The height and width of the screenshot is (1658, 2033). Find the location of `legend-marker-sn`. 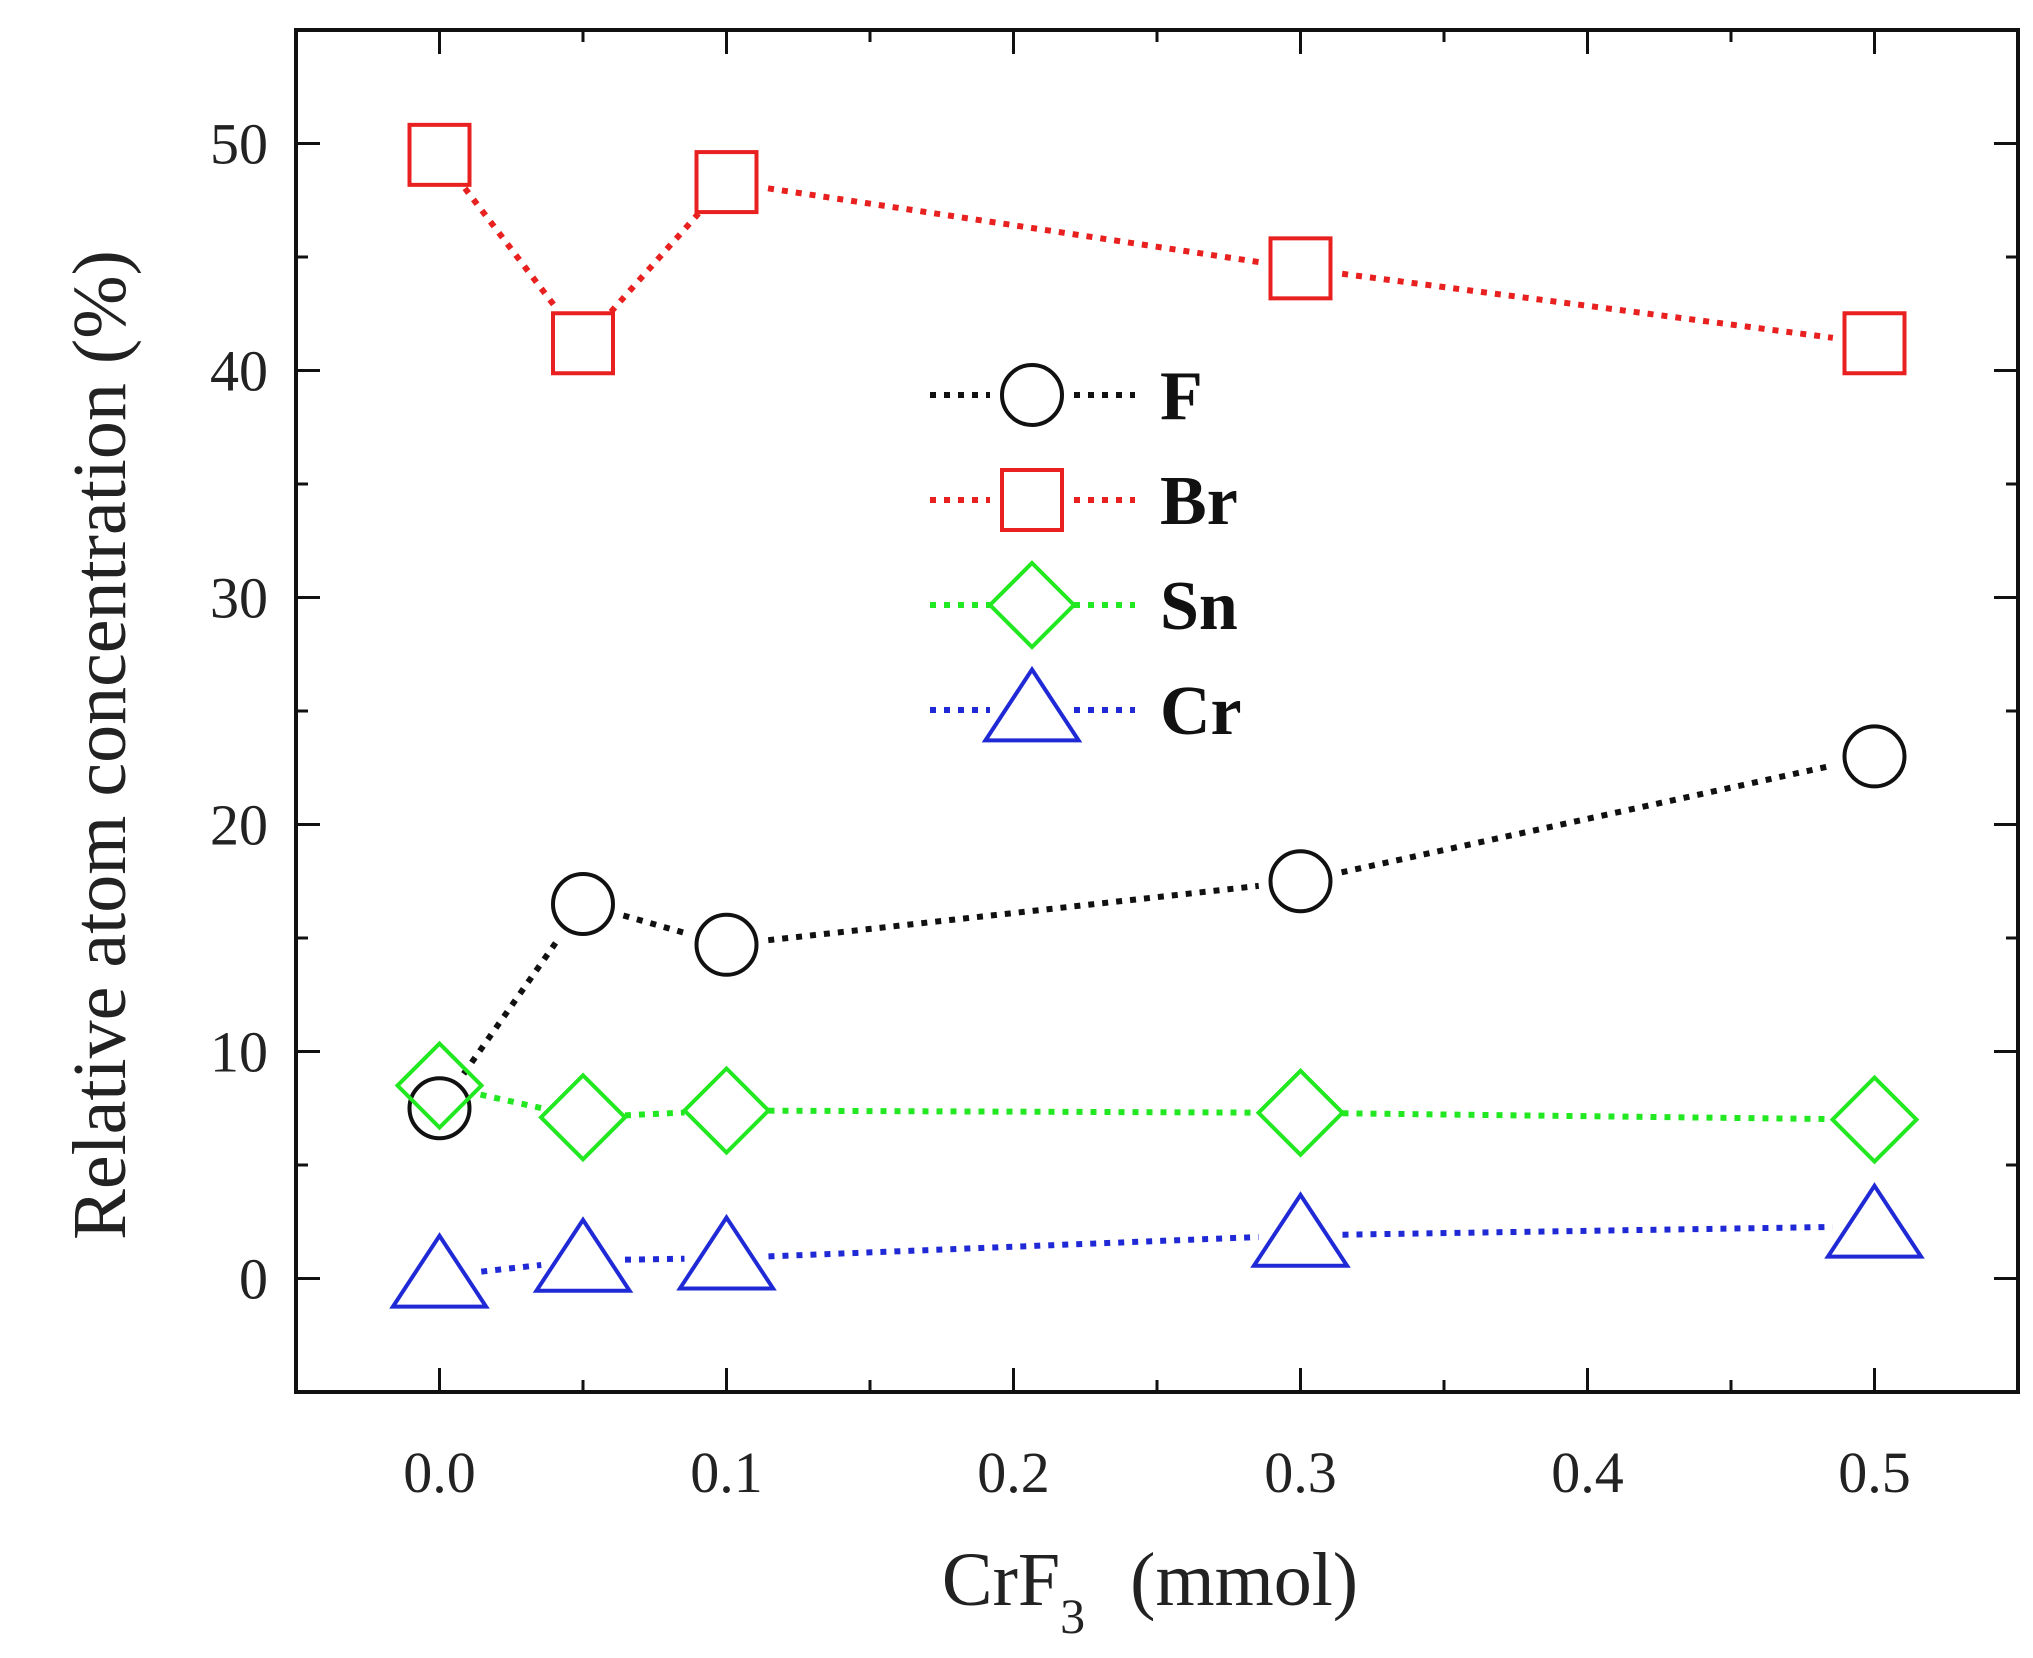

legend-marker-sn is located at coordinates (1032, 605).